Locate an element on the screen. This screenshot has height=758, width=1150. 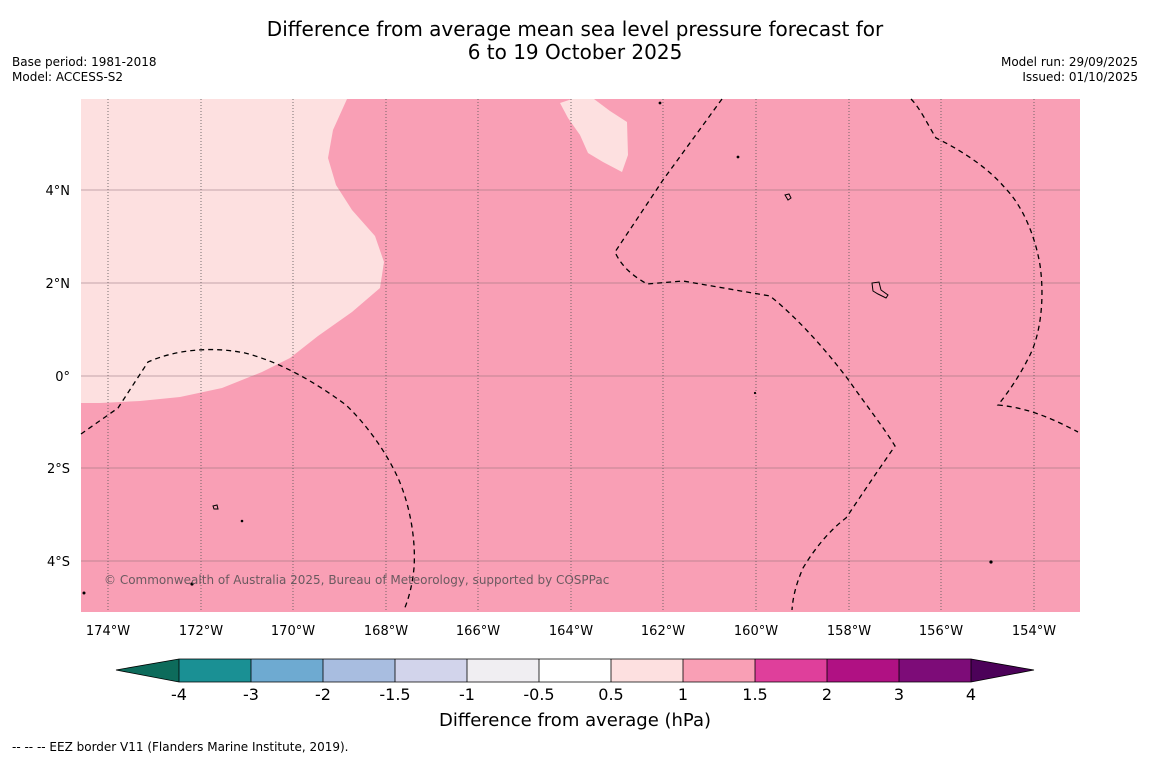
colorbar-label: -3 is located at coordinates (251, 694).